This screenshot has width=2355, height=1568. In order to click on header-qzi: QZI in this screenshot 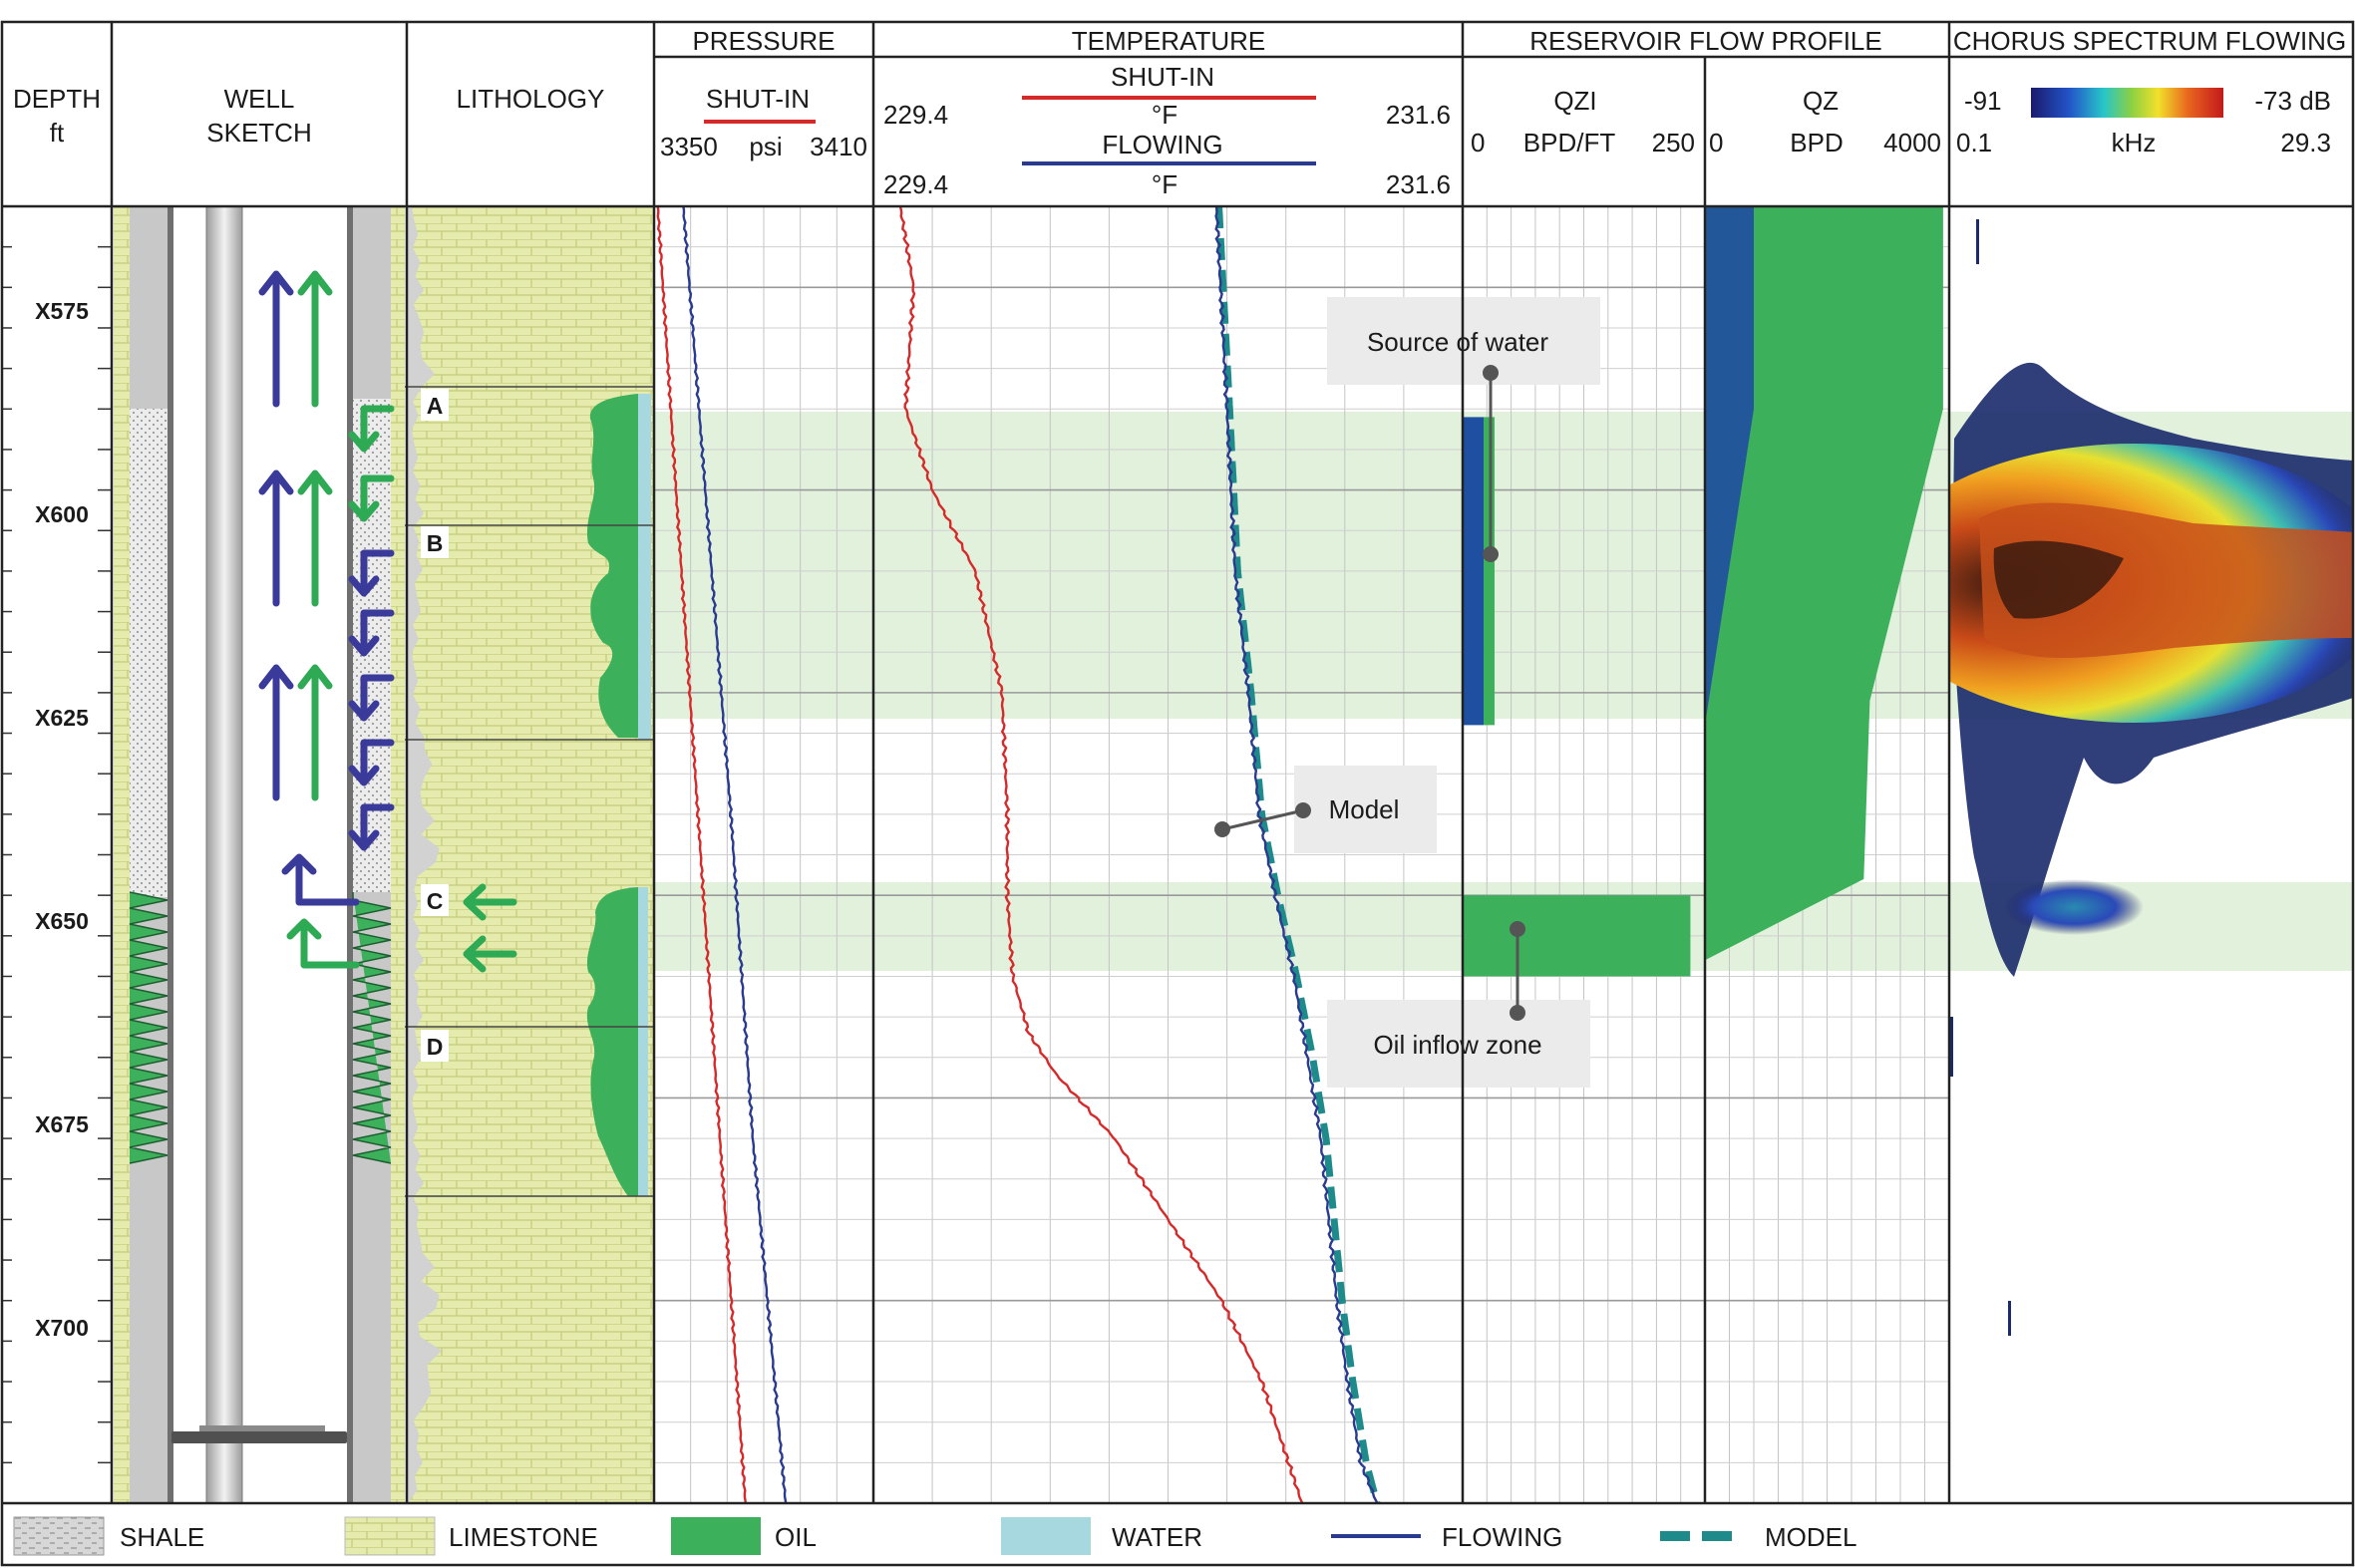, I will do `click(1574, 101)`.